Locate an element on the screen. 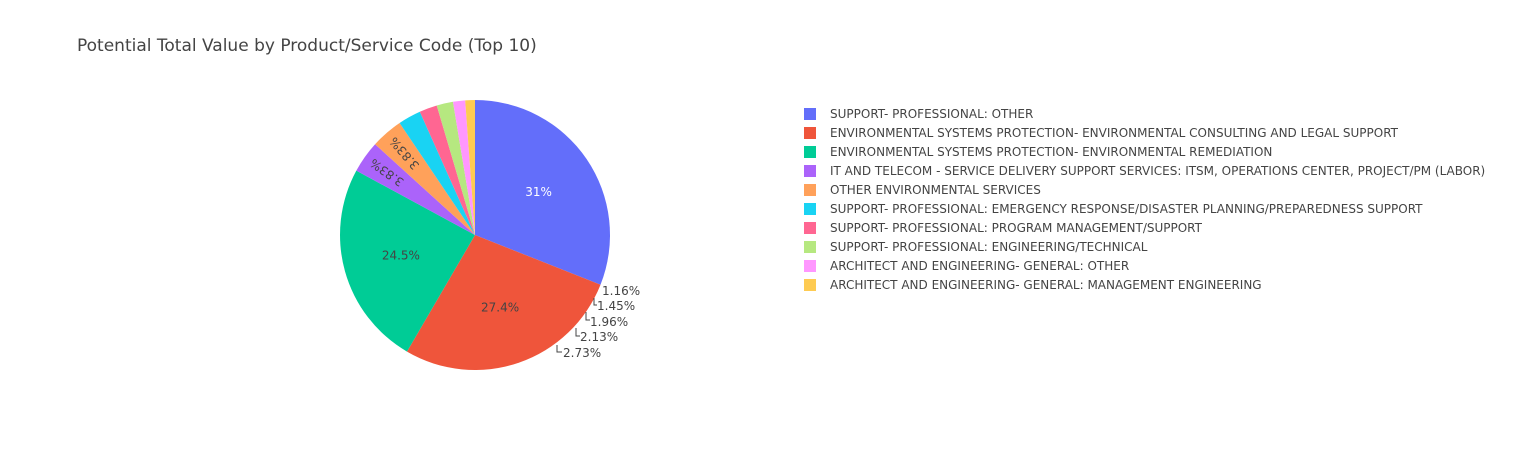 This screenshot has width=1532, height=450. legend-item-1: SUPPORT- PROFESSIONAL: OTHER is located at coordinates (918, 114).